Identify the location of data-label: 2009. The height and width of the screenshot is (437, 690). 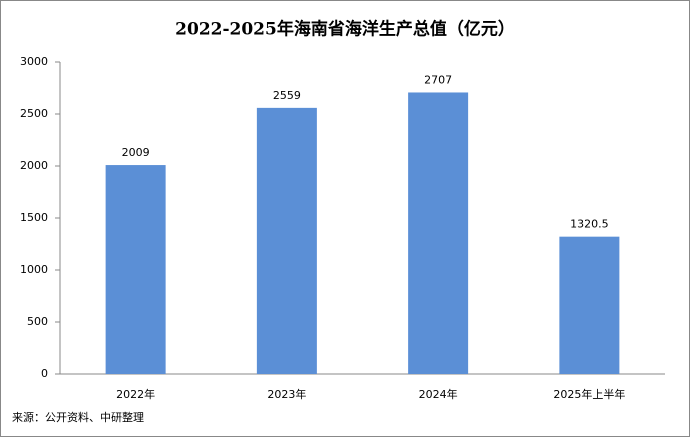
(136, 152).